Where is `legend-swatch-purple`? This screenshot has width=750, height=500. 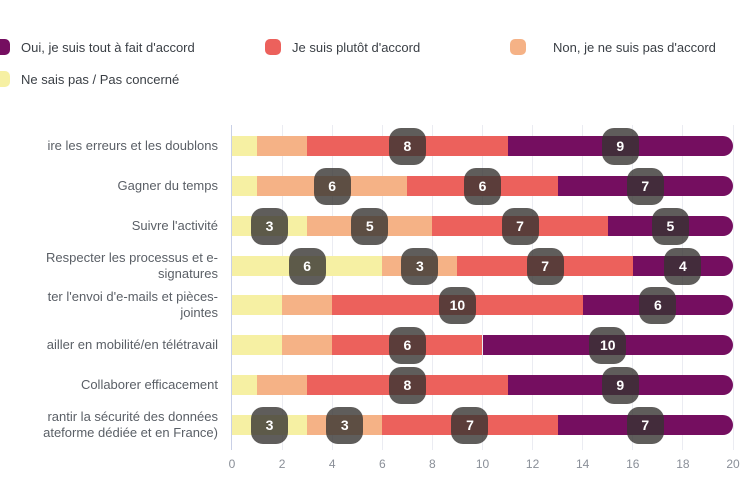
legend-swatch-purple is located at coordinates (5, 47).